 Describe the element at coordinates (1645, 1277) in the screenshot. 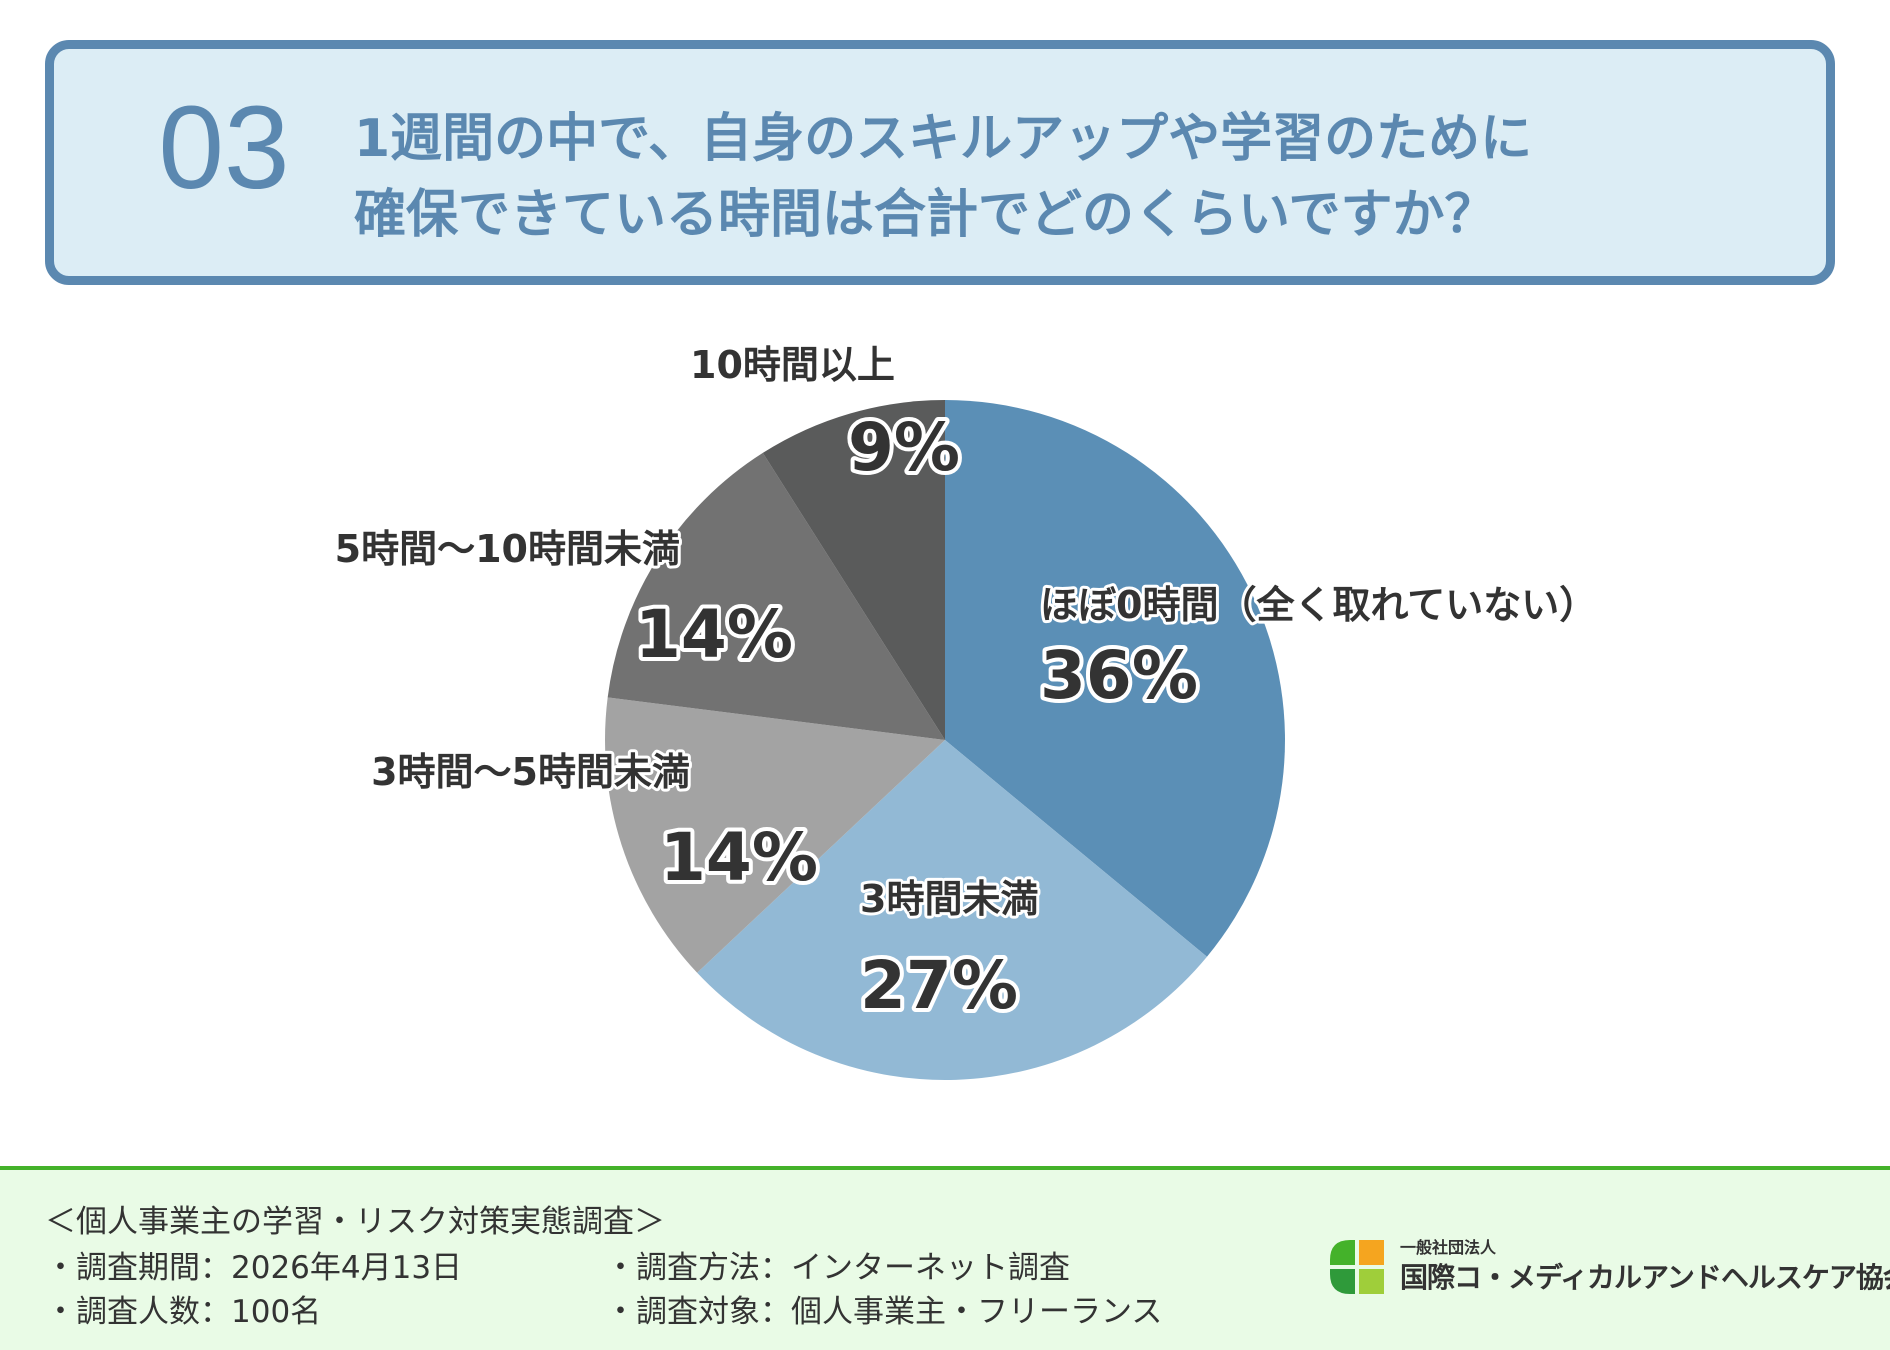

I see `logo-name: 国際コ・メディカルアンドヘルスケア協会` at that location.